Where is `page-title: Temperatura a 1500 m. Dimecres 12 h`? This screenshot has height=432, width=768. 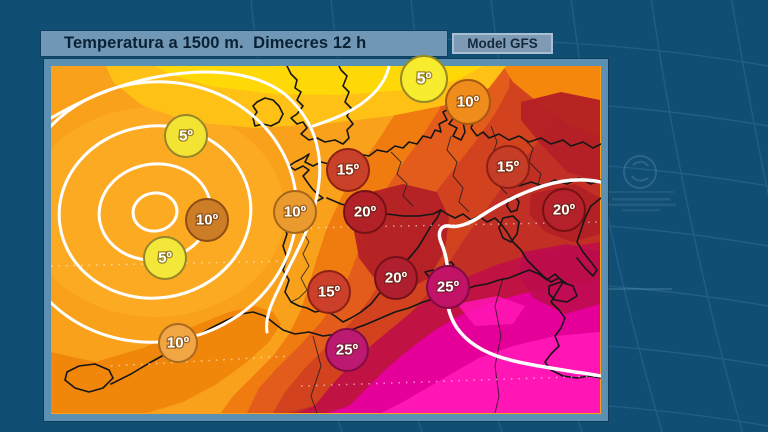
page-title: Temperatura a 1500 m. Dimecres 12 h is located at coordinates (215, 43).